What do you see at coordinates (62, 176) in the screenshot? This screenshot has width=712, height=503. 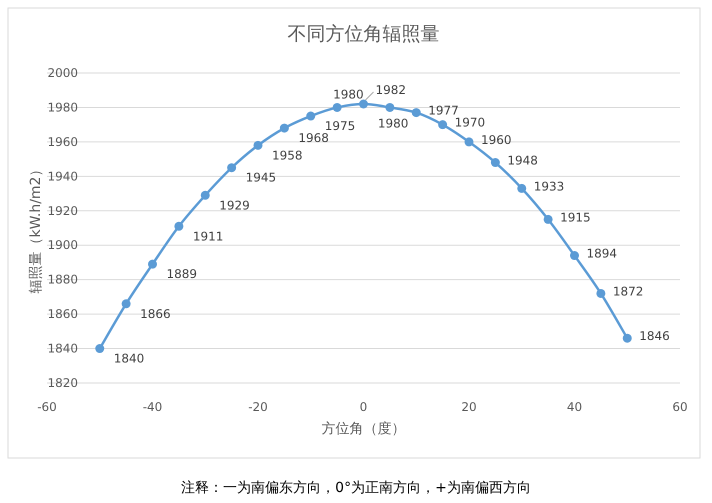 I see `y-tick-label: 1940` at bounding box center [62, 176].